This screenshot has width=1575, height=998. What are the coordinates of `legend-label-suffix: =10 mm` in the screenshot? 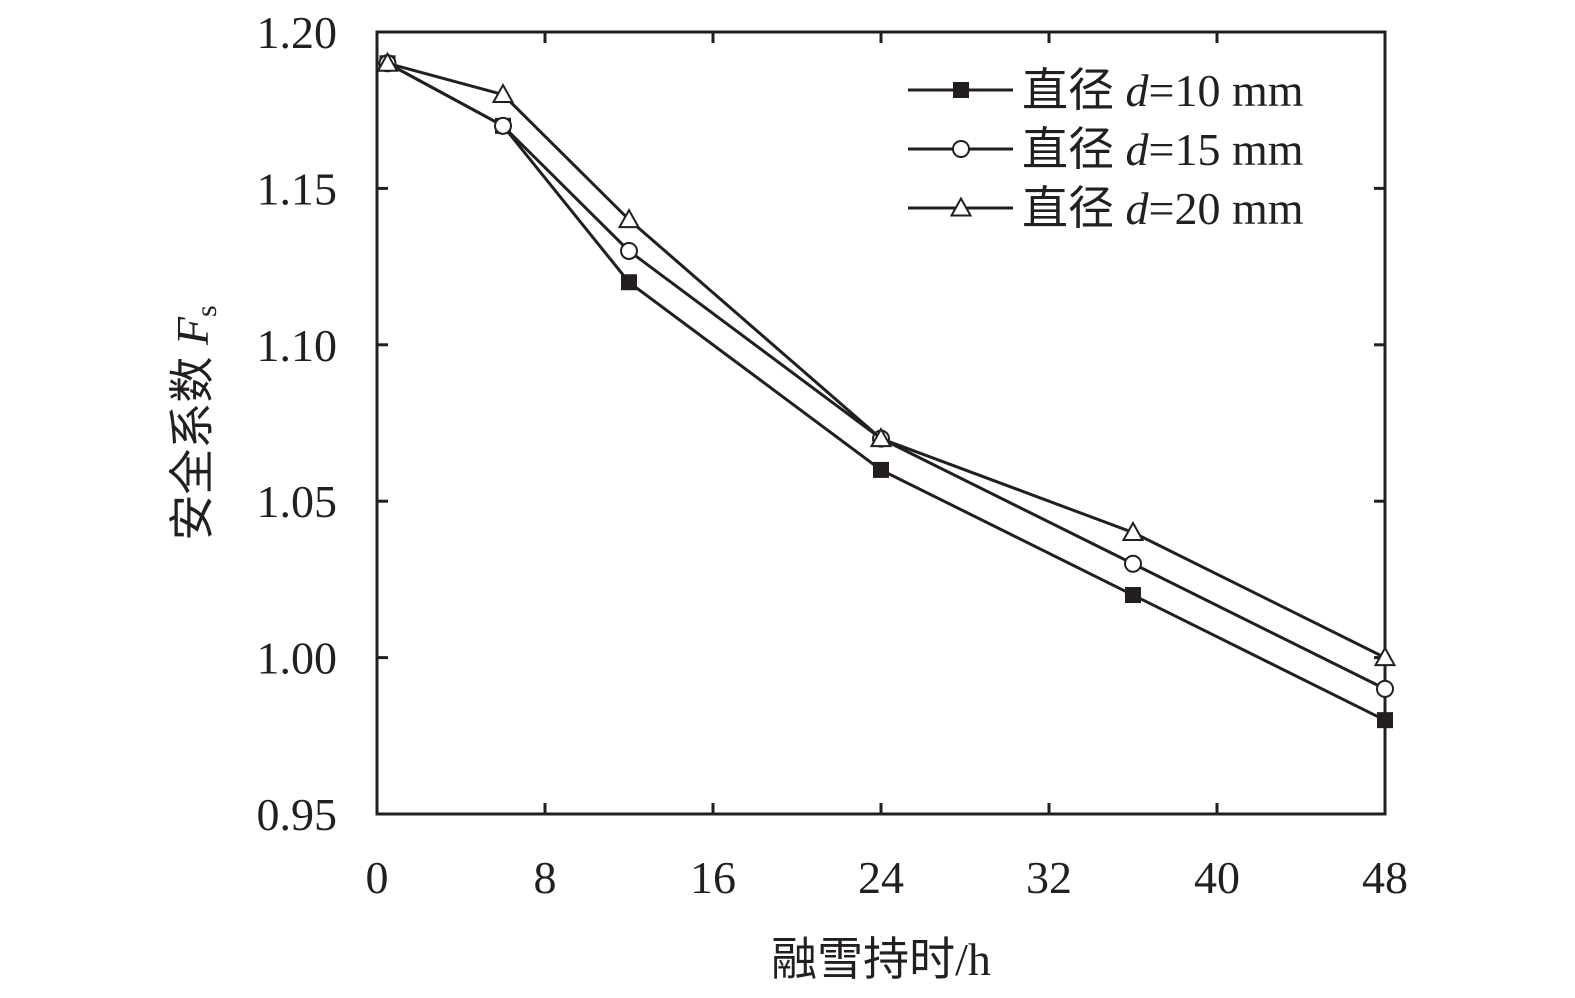 It's located at (1226, 90).